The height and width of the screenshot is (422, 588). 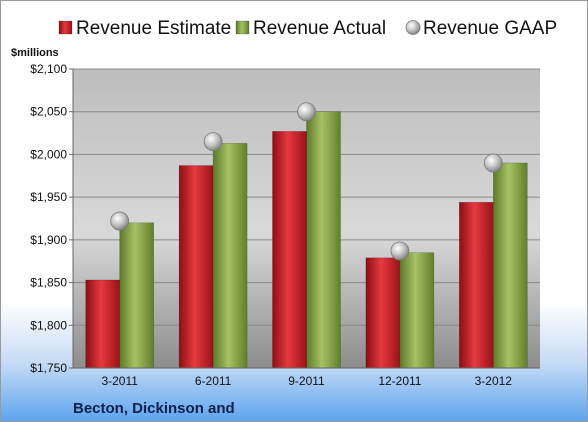 What do you see at coordinates (494, 381) in the screenshot?
I see `x-tick-label: 3-2012` at bounding box center [494, 381].